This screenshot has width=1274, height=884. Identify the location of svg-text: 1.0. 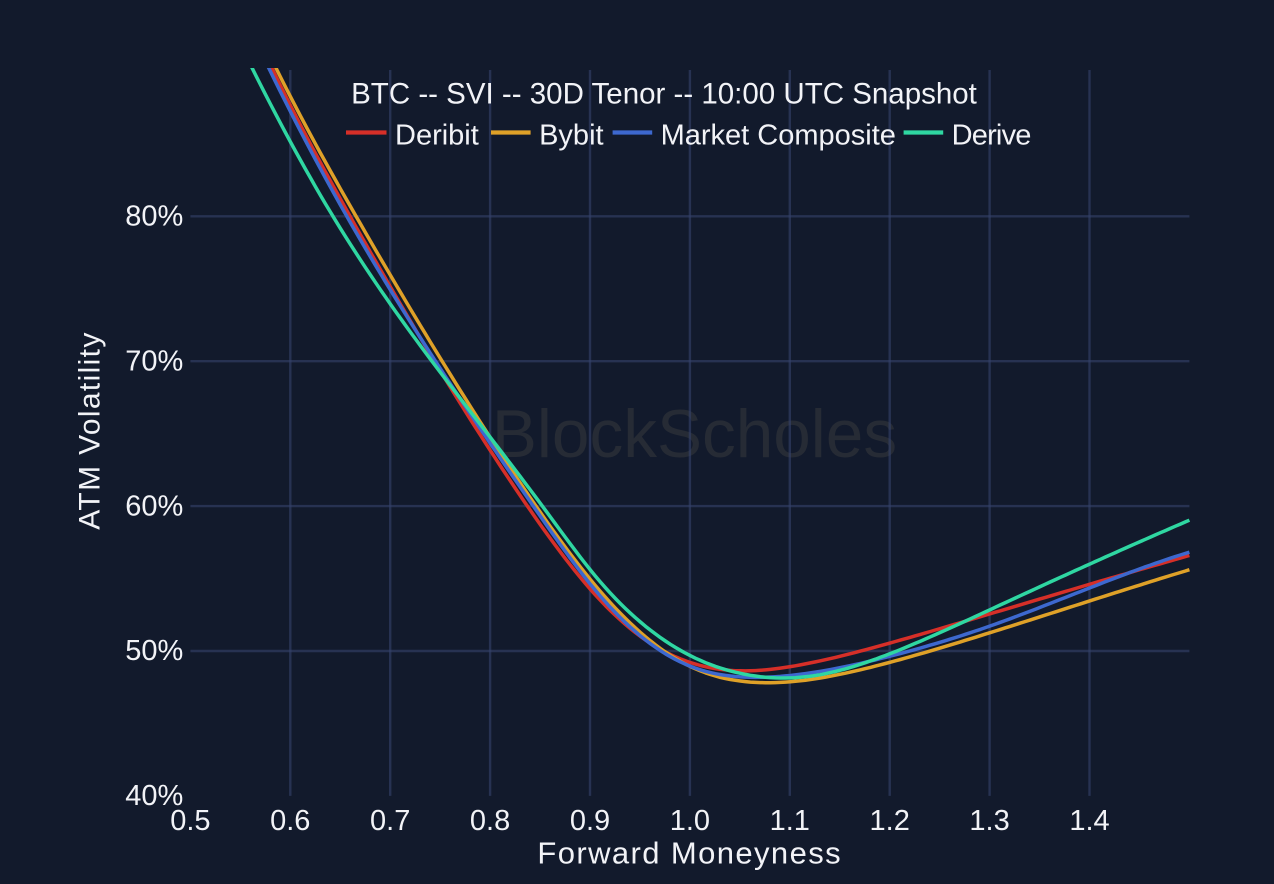
(690, 821).